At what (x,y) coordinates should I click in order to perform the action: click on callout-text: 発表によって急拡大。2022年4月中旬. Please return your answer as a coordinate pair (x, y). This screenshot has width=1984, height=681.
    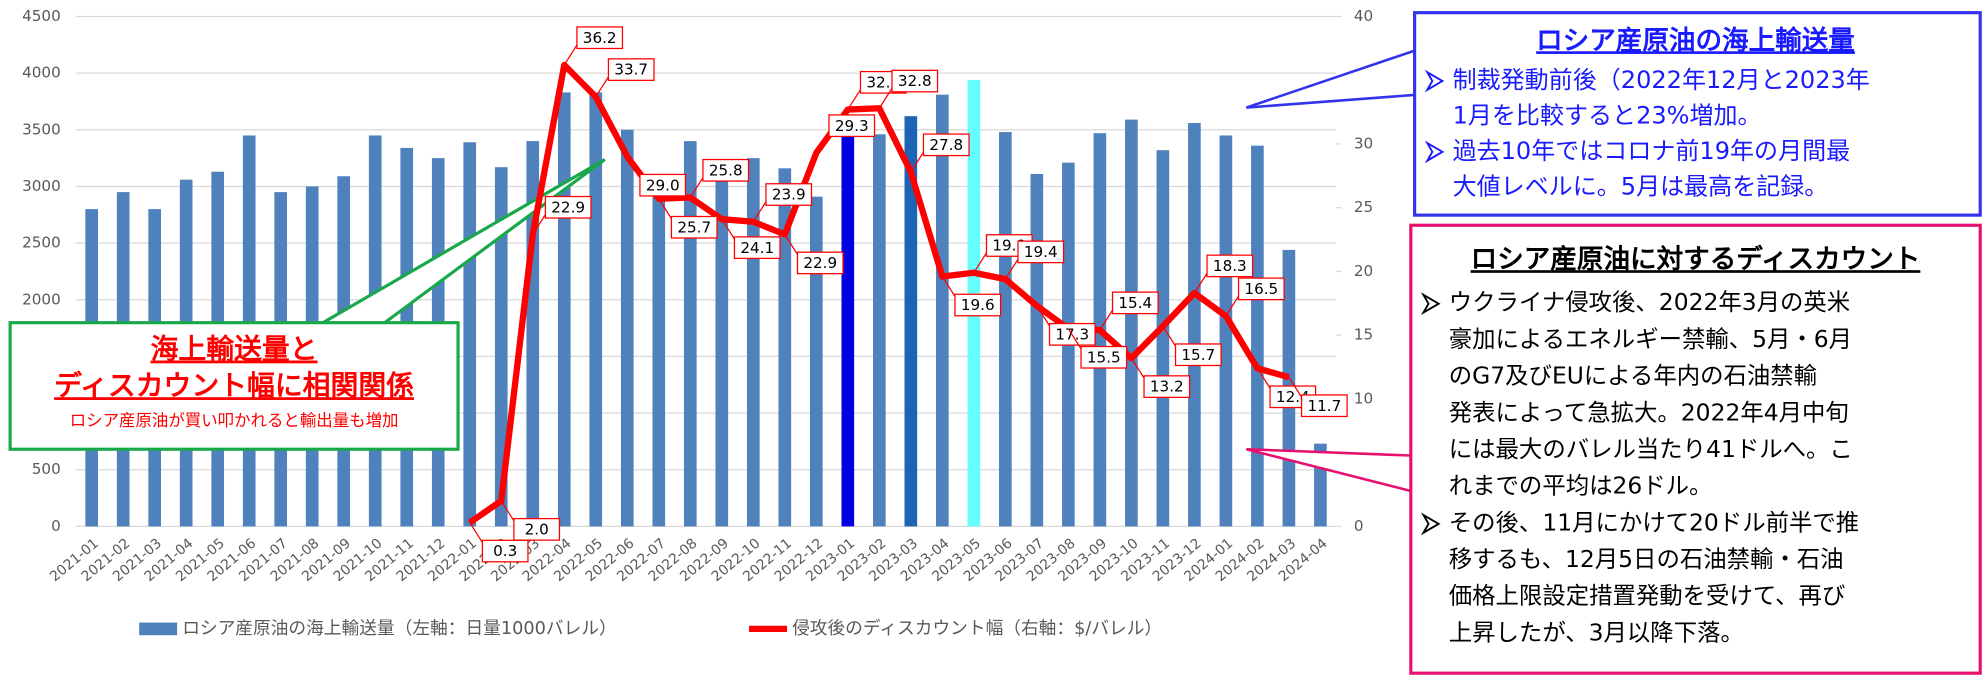
    Looking at the image, I should click on (1649, 412).